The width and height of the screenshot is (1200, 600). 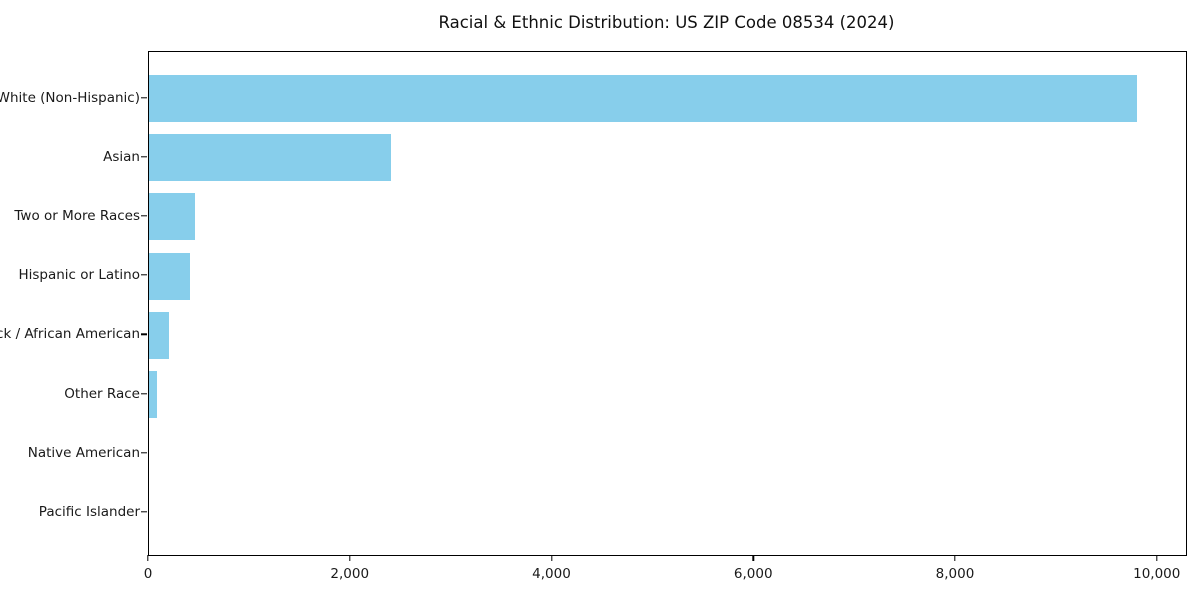 I want to click on x-axis-label: 0, so click(x=148, y=574).